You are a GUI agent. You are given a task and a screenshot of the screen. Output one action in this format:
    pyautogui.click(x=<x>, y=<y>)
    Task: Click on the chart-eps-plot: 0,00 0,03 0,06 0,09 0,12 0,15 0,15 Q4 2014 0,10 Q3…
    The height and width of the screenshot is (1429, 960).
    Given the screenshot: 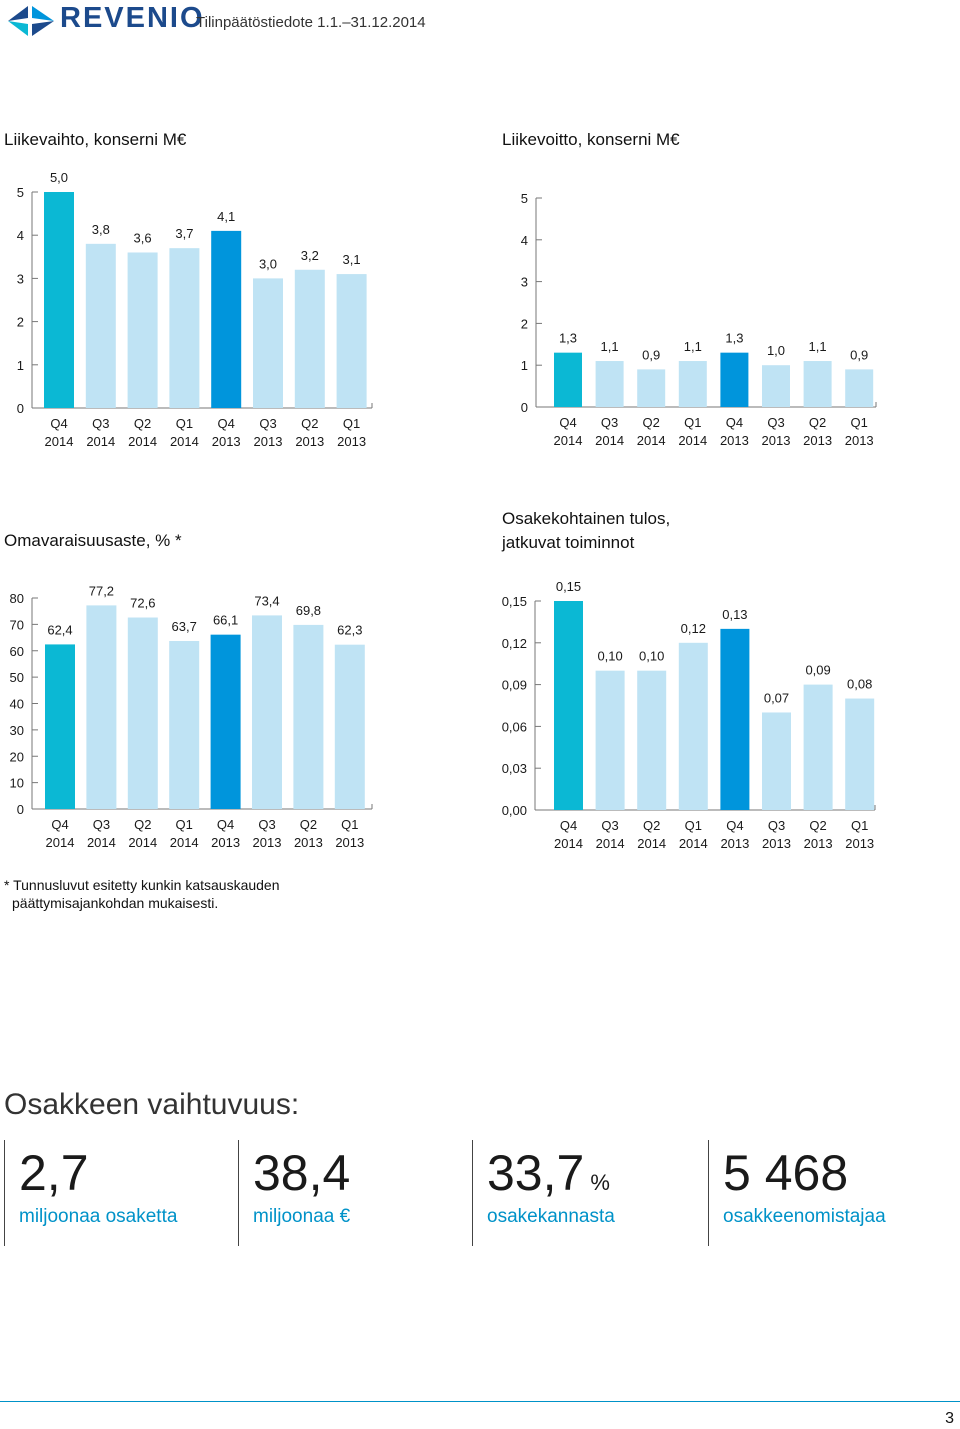 What is the action you would take?
    pyautogui.click(x=689, y=715)
    